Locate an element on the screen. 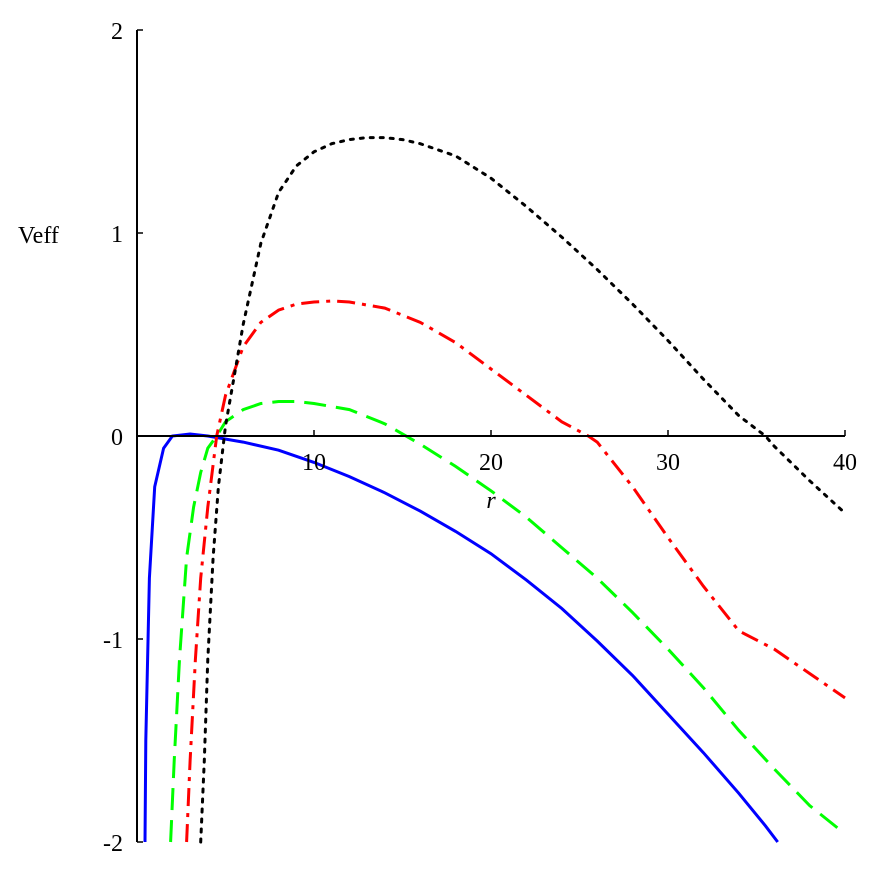  x-axis-label: r is located at coordinates (491, 501).